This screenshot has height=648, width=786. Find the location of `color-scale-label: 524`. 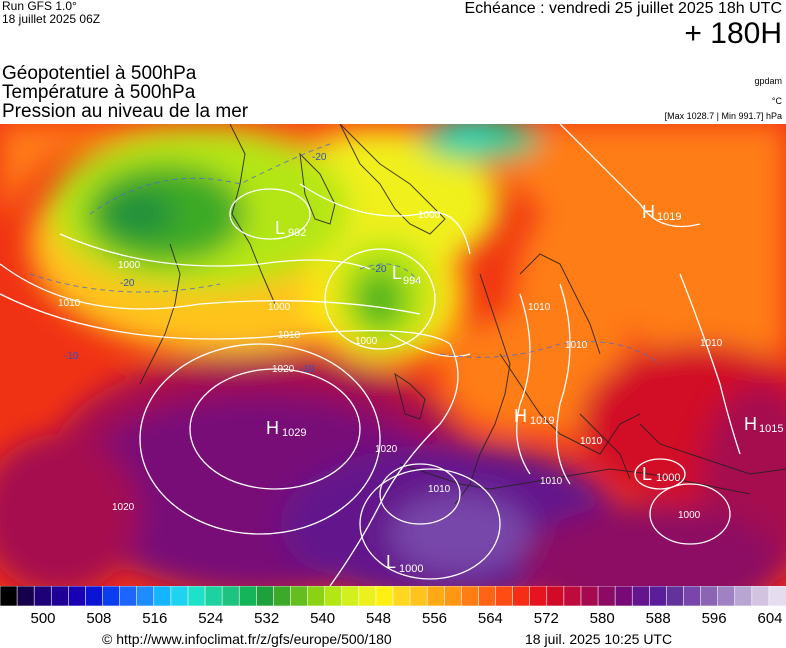

color-scale-label: 524 is located at coordinates (211, 618).